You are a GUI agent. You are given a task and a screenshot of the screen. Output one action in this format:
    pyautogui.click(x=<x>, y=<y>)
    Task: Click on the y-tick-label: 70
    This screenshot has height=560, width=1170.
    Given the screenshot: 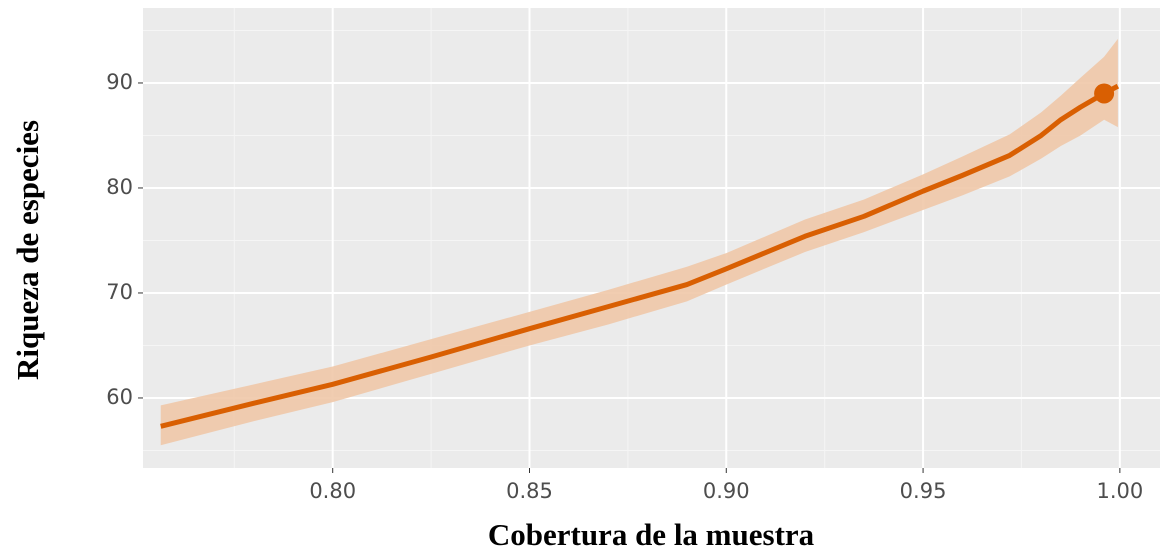 What is the action you would take?
    pyautogui.click(x=119, y=292)
    